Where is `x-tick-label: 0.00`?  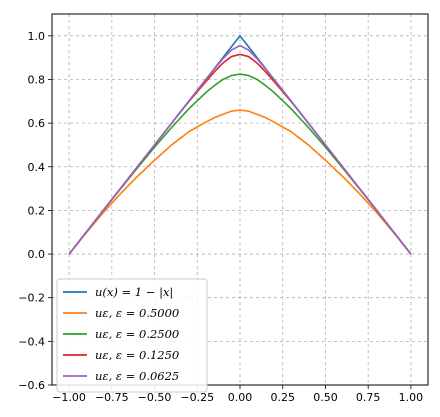 x-tick-label: 0.00 is located at coordinates (240, 397).